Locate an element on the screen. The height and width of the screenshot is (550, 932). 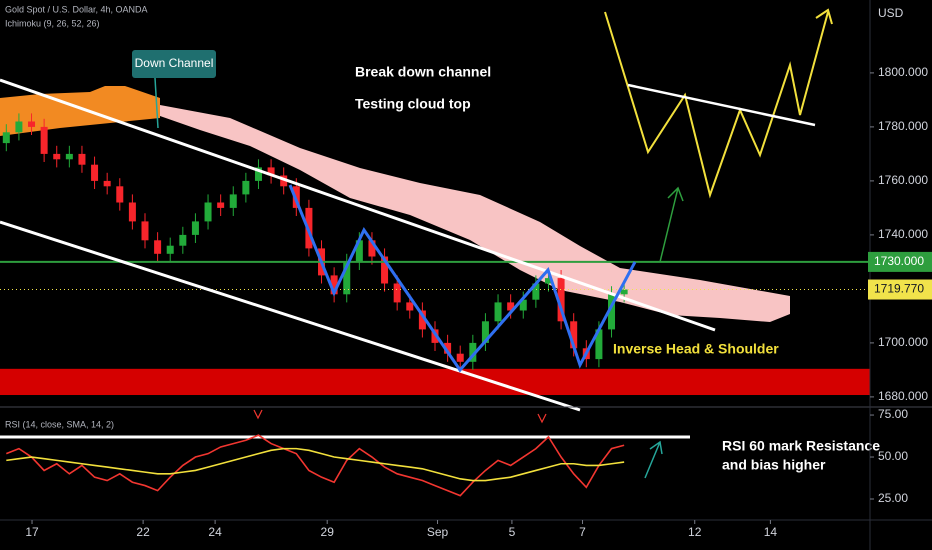
y-tick-label: 25.00 is located at coordinates (893, 498).